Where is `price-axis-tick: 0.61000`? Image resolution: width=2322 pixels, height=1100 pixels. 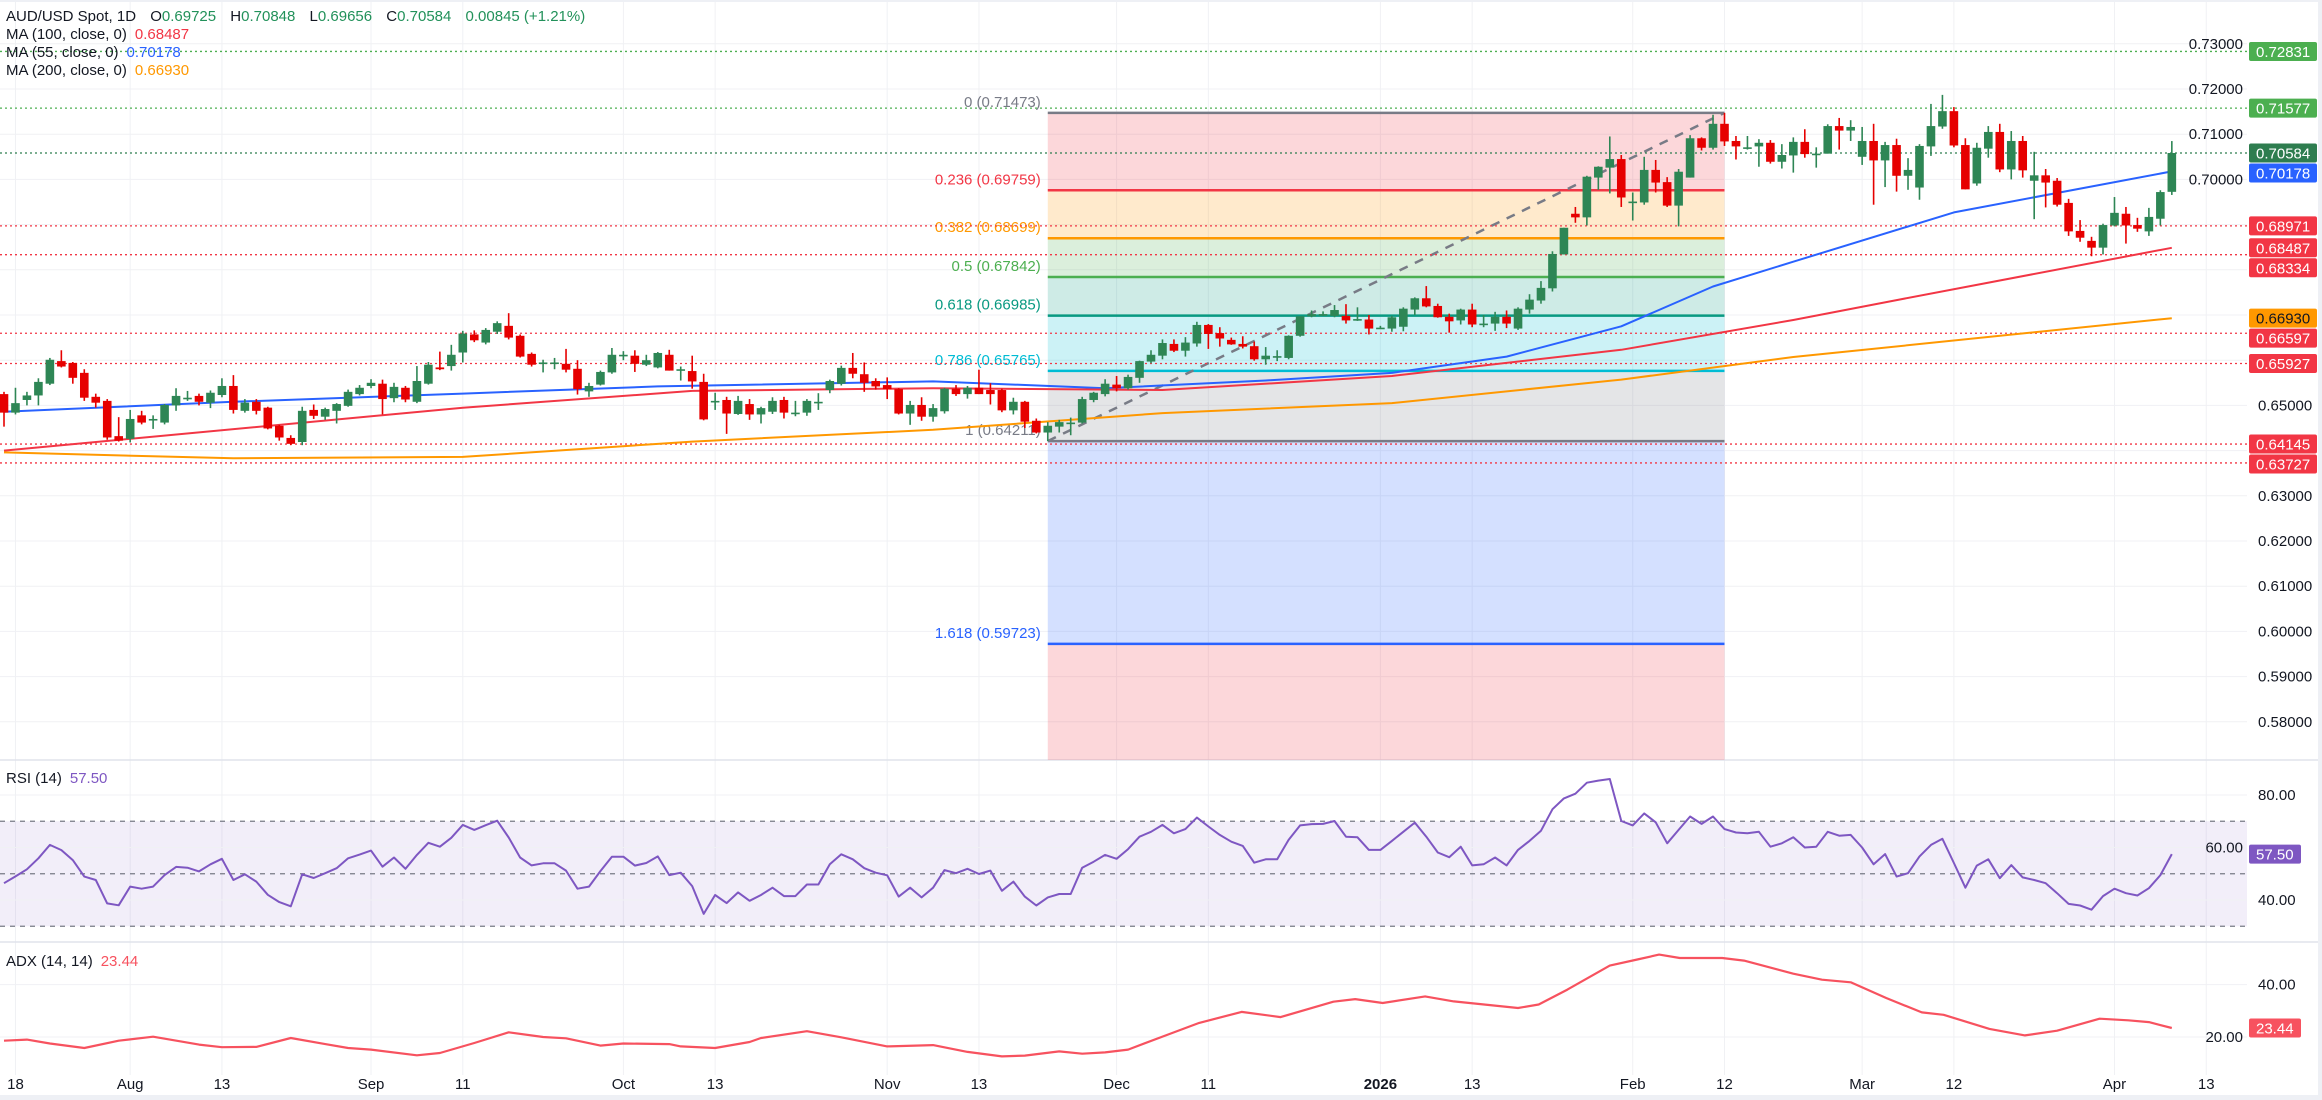
price-axis-tick: 0.61000 is located at coordinates (2285, 586).